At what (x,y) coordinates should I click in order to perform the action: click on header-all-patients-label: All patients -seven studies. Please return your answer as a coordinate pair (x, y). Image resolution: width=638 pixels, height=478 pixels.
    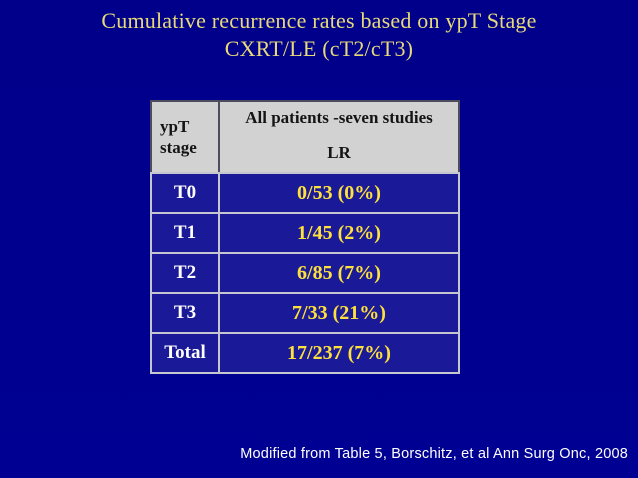
    Looking at the image, I should click on (339, 117).